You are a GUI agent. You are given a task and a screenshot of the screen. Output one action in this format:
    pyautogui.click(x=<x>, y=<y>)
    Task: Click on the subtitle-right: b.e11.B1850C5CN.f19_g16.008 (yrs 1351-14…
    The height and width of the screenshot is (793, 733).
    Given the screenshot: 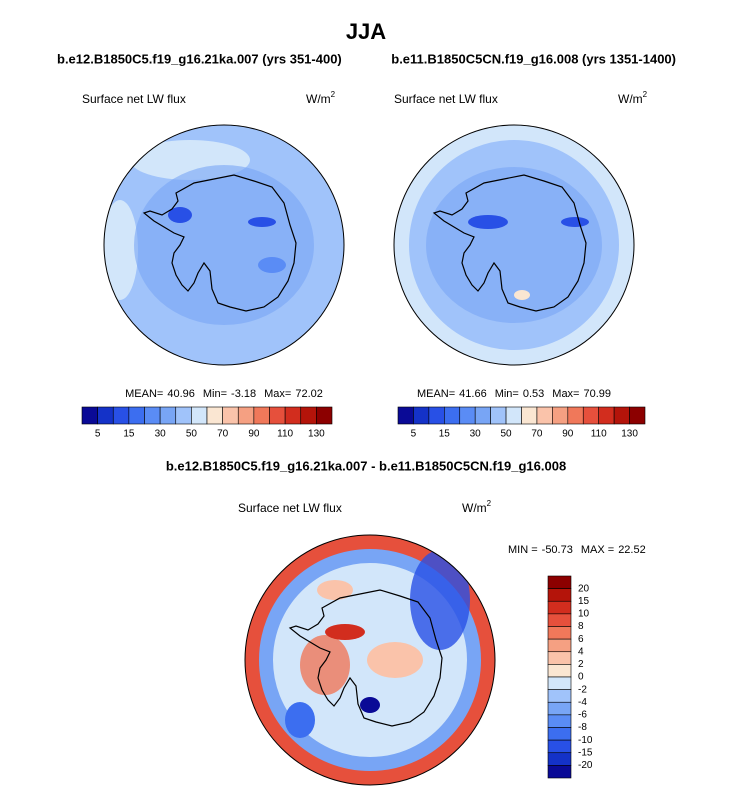 What is the action you would take?
    pyautogui.click(x=533, y=58)
    